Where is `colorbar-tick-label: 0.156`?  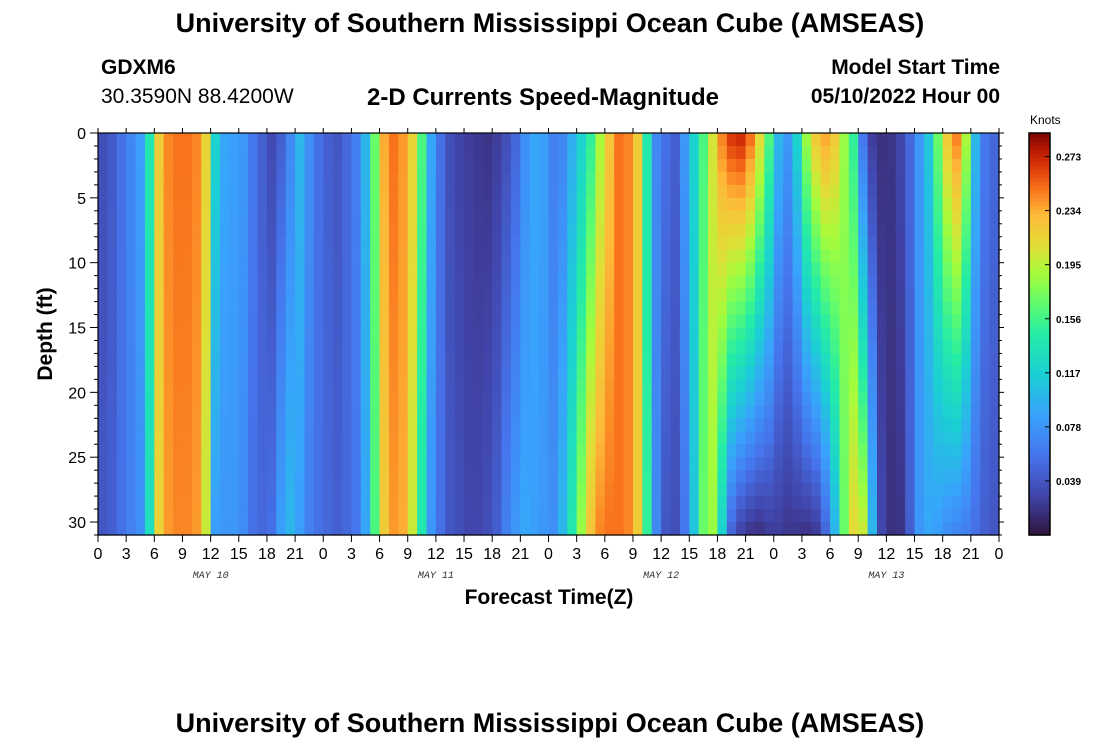
colorbar-tick-label: 0.156 is located at coordinates (1068, 320).